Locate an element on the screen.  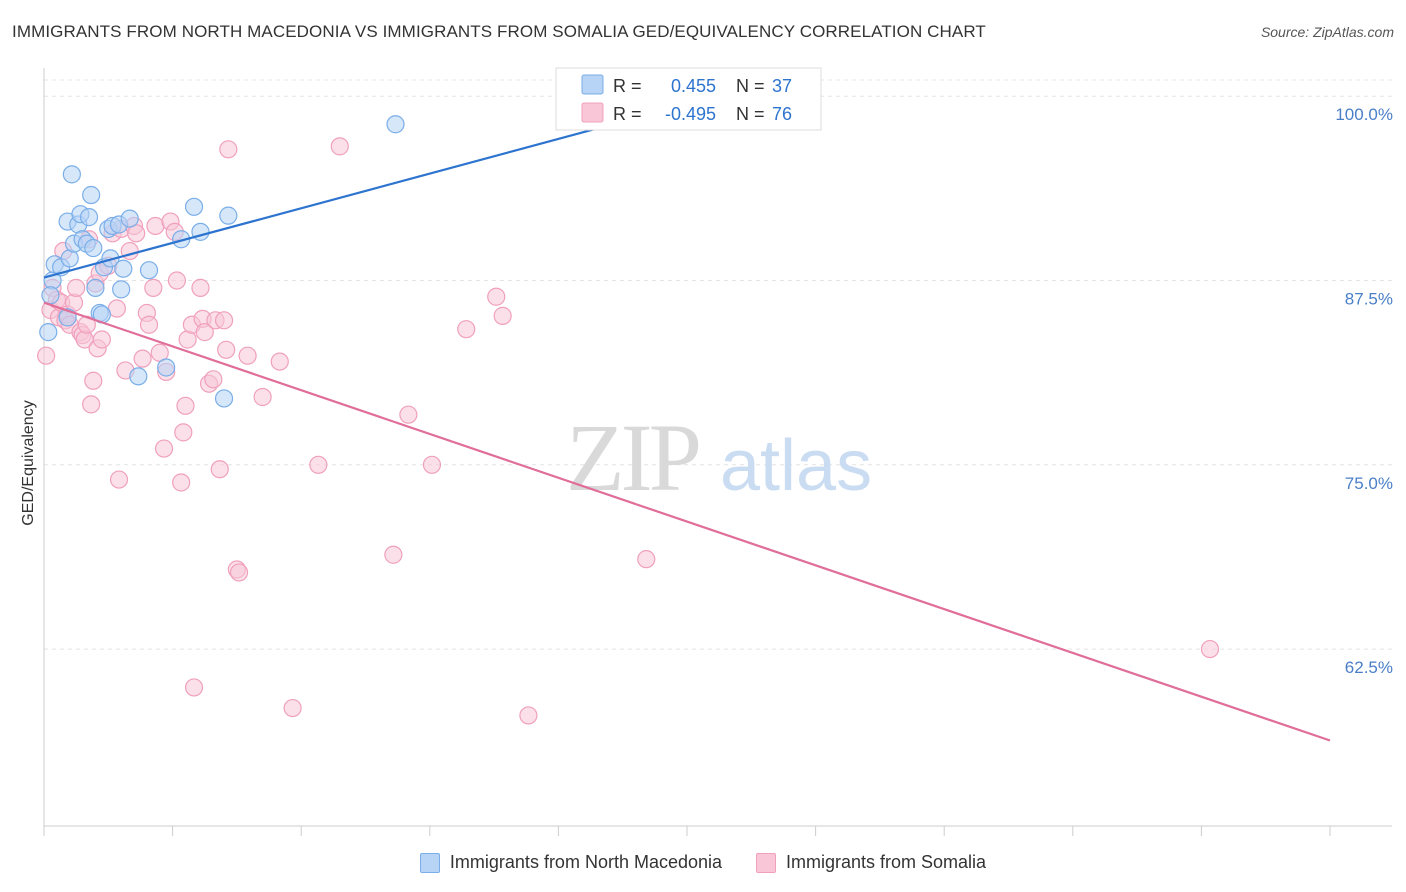
legend-swatch-north-macedonia is located at coordinates (592, 84).